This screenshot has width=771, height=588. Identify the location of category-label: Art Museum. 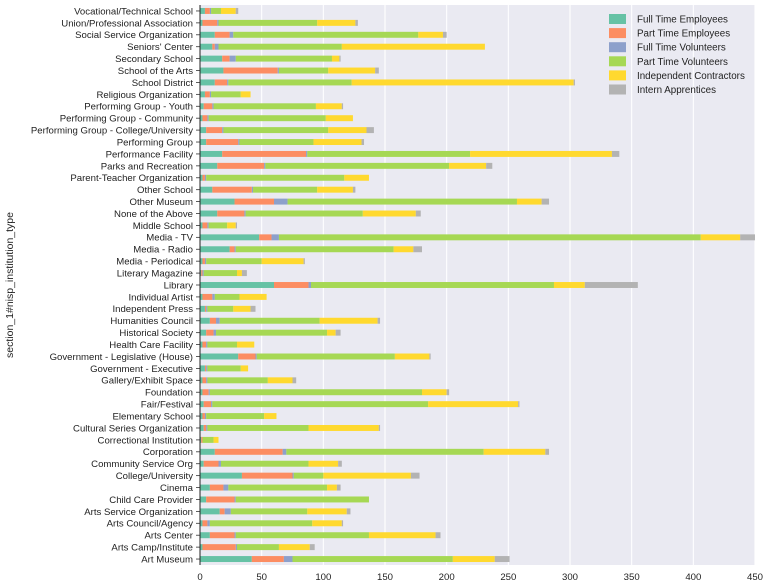
(167, 559).